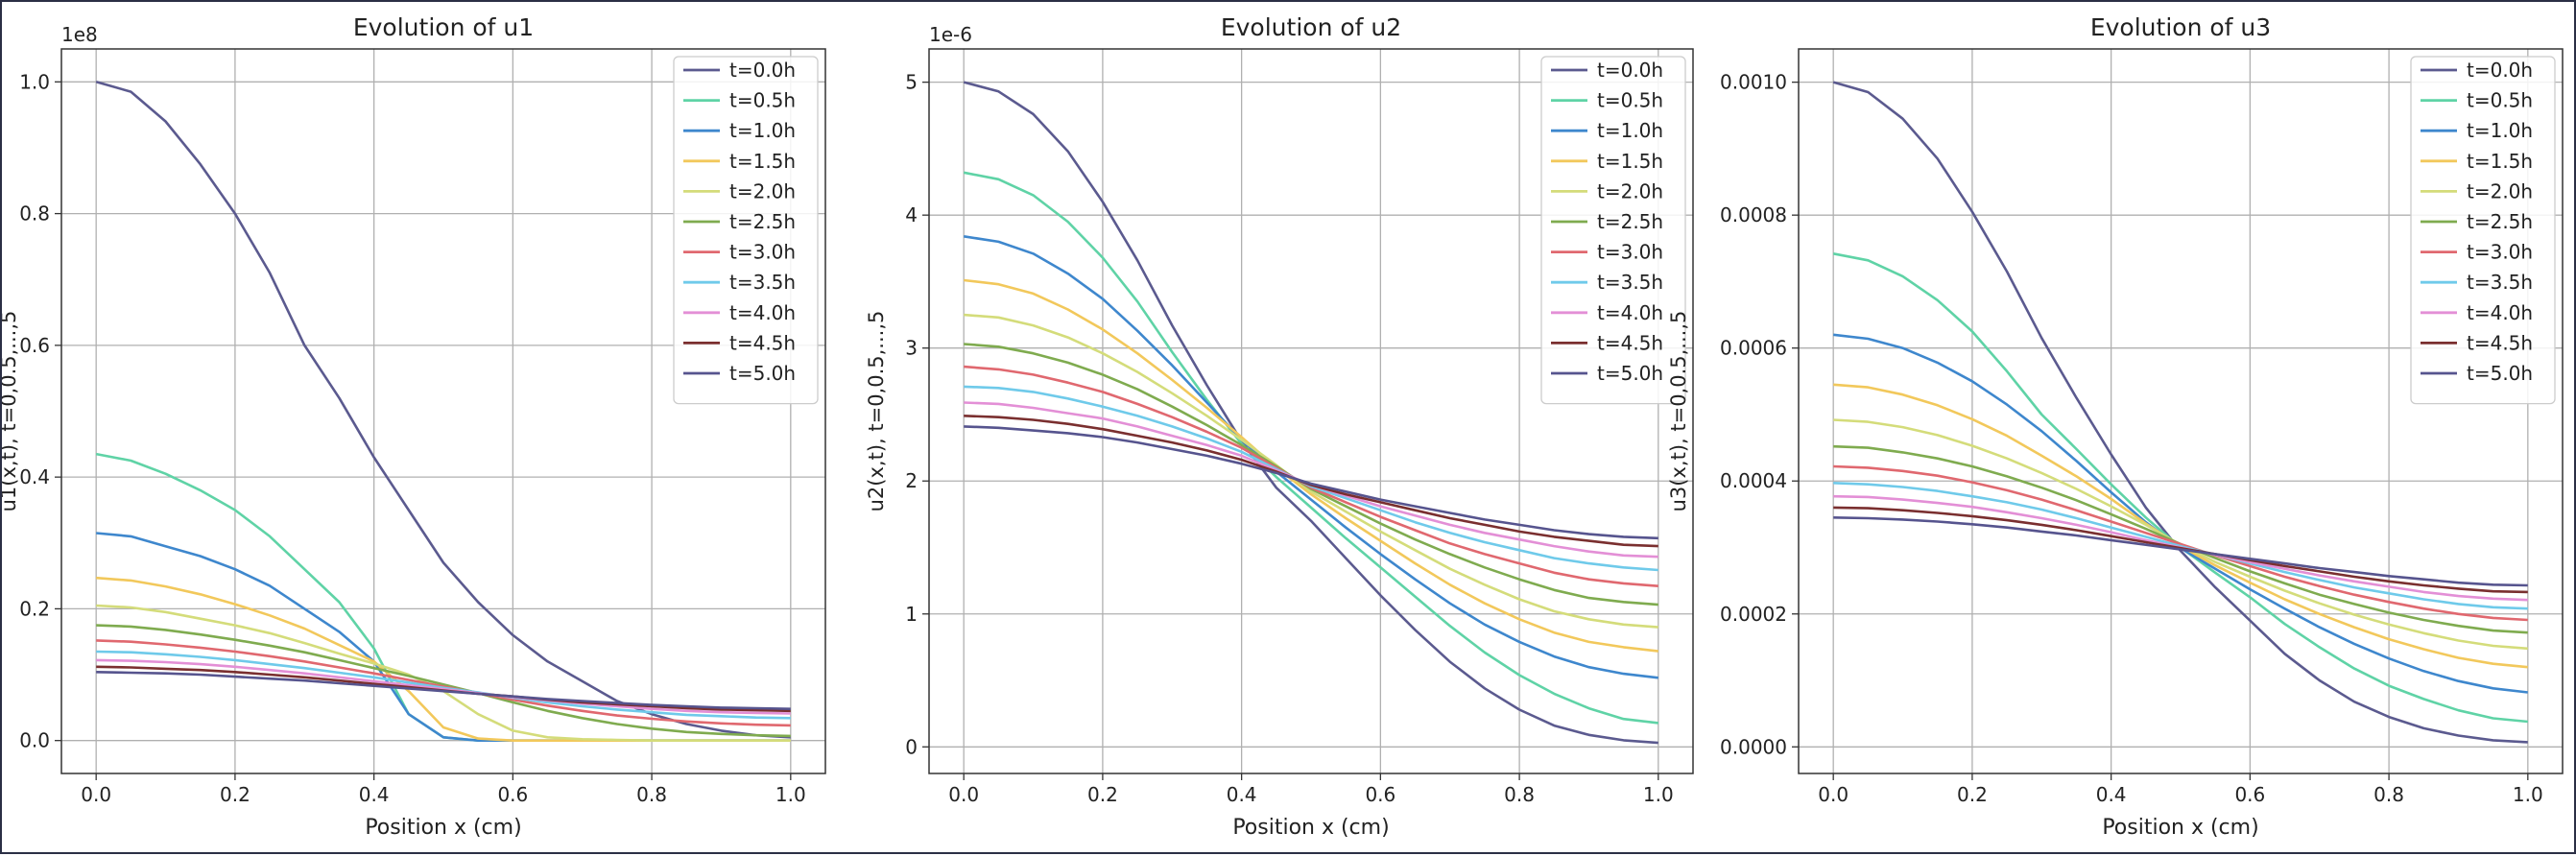 The width and height of the screenshot is (2576, 856). Describe the element at coordinates (1753, 83) in the screenshot. I see `y-tick-label: 0.0010` at that location.